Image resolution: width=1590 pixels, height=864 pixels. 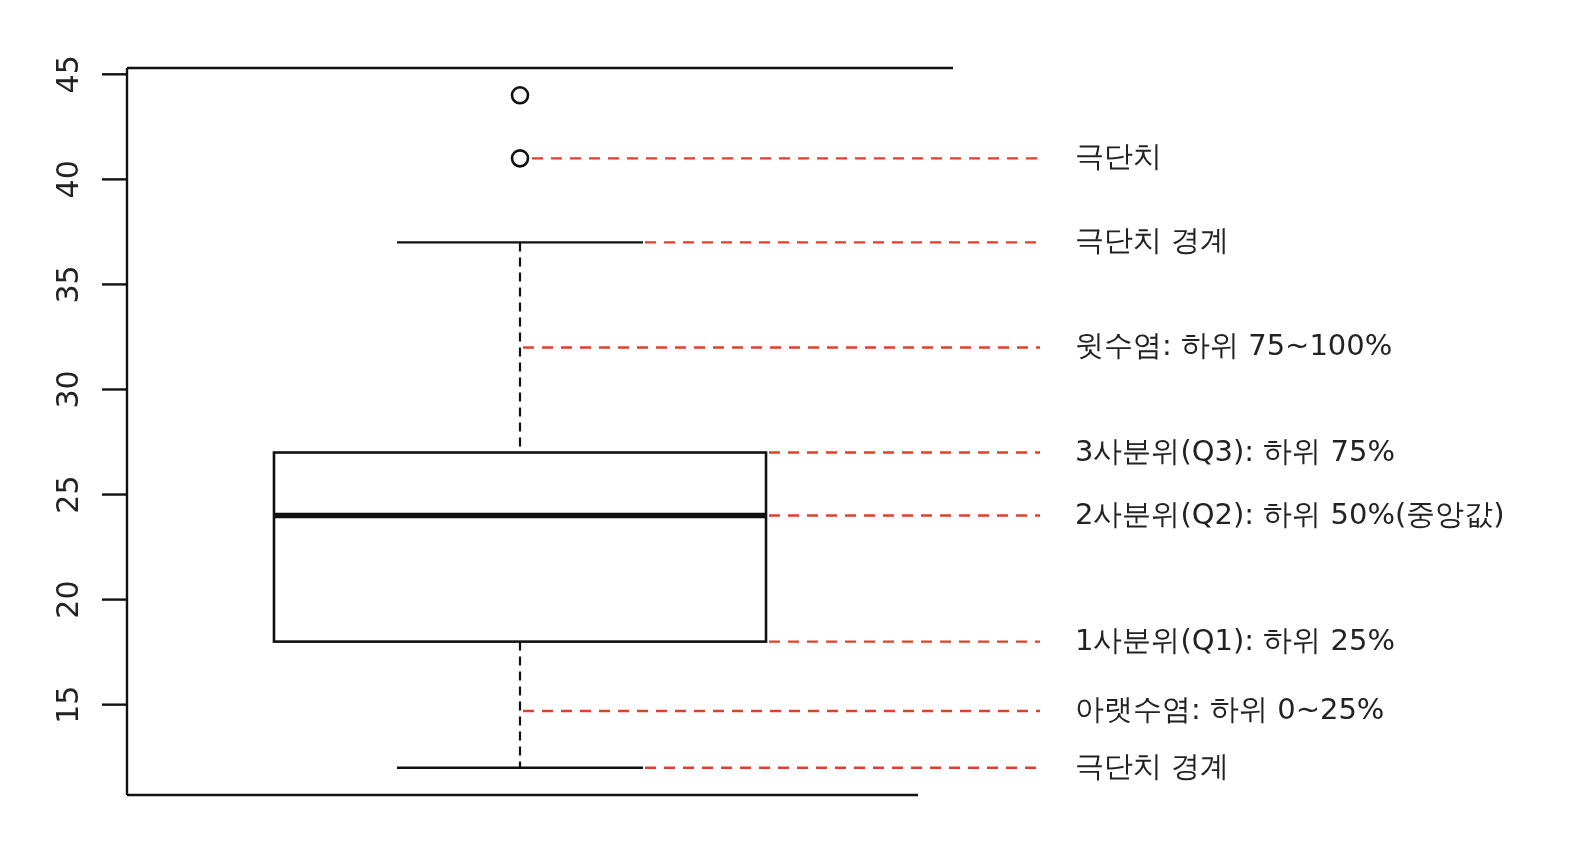 What do you see at coordinates (67, 179) in the screenshot?
I see `y-tick-label: 40` at bounding box center [67, 179].